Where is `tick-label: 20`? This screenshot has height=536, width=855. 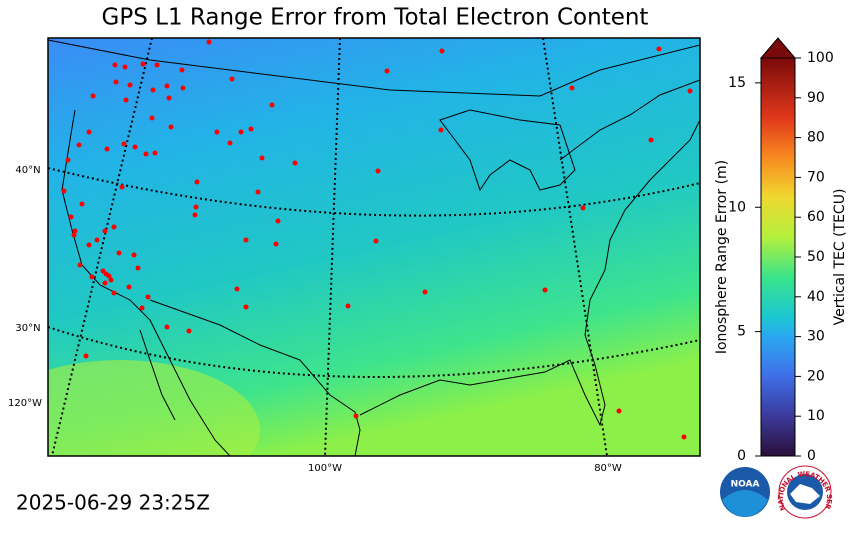 tick-label: 20 is located at coordinates (816, 376).